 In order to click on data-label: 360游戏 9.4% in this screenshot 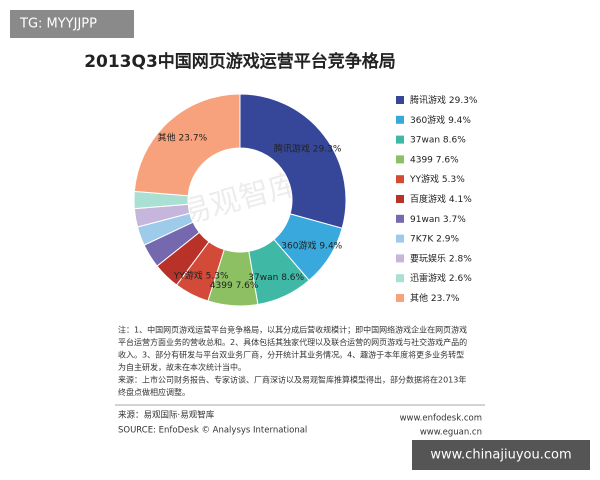, I will do `click(311, 245)`.